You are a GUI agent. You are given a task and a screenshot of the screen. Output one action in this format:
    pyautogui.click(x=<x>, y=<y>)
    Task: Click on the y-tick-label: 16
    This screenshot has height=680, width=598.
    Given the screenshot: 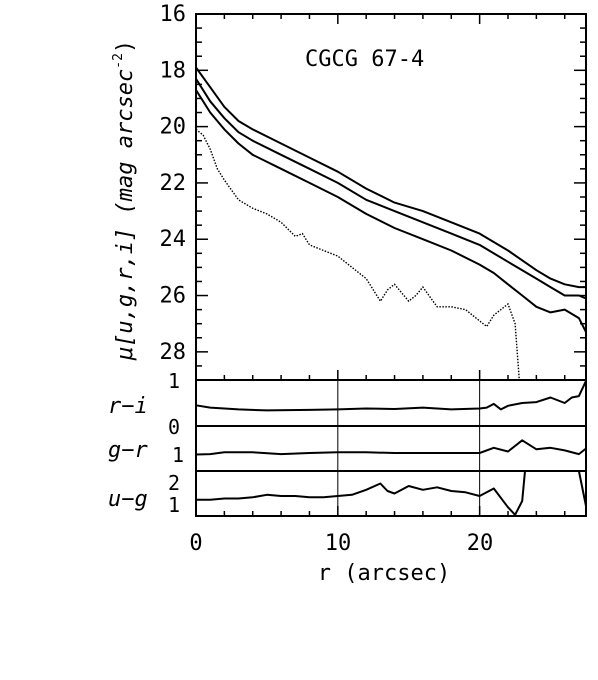 What is the action you would take?
    pyautogui.click(x=173, y=14)
    